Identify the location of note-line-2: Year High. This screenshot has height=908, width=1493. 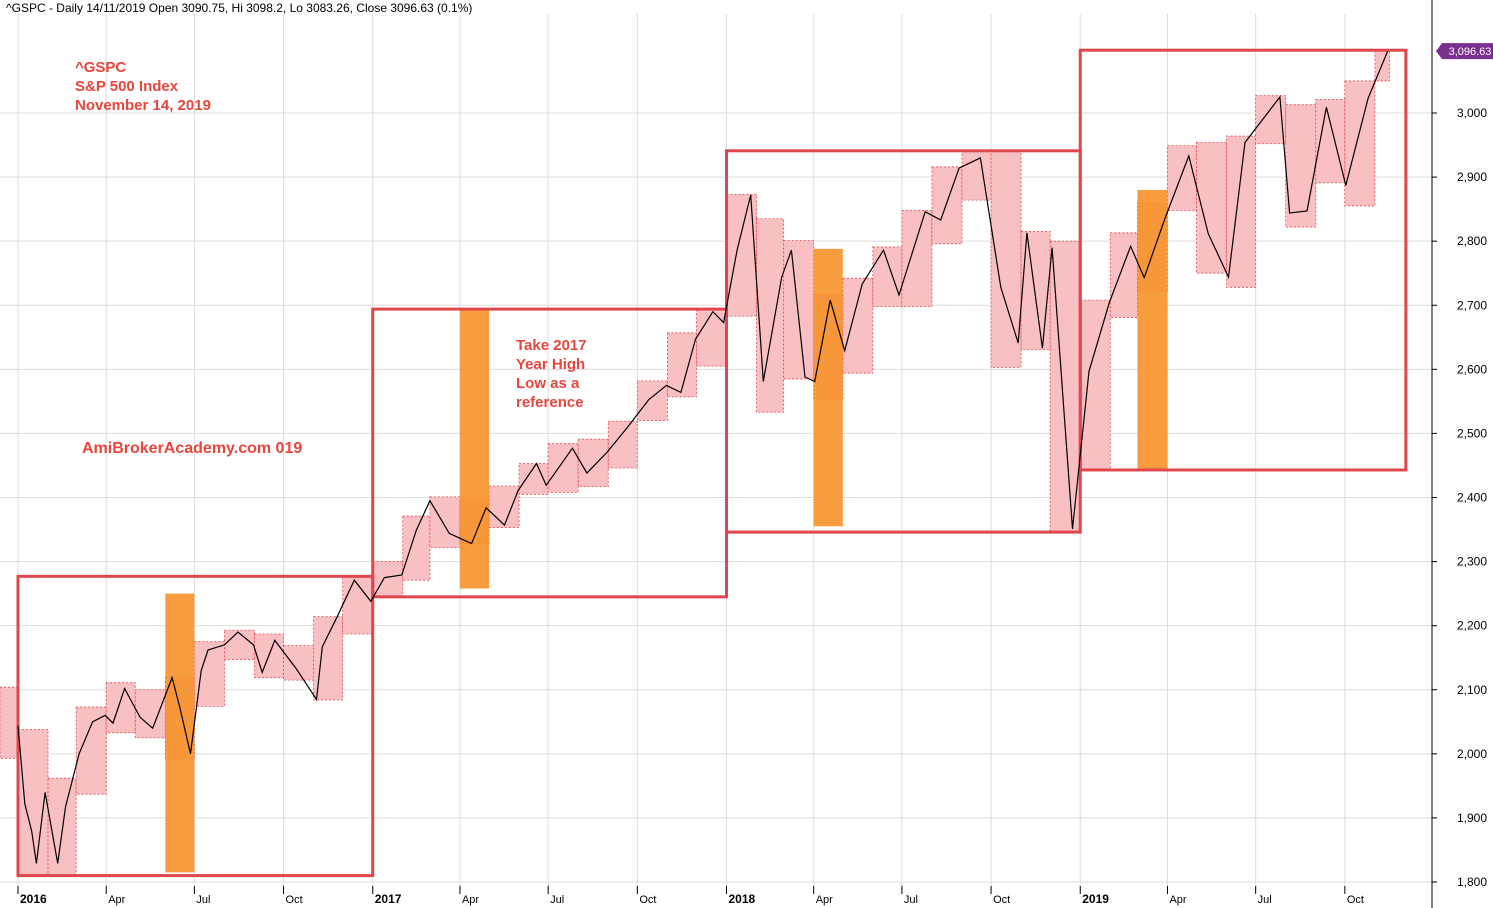
(551, 364).